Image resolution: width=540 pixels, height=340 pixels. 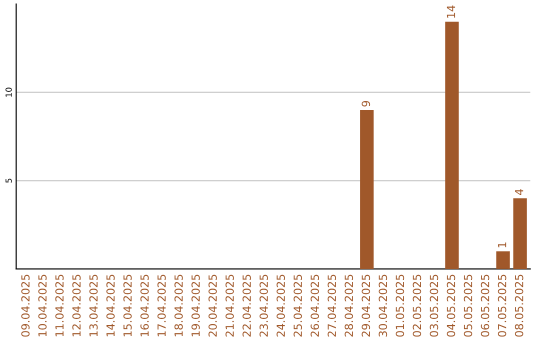 What do you see at coordinates (383, 305) in the screenshot?
I see `x-tick-label: 30.04.2025` at bounding box center [383, 305].